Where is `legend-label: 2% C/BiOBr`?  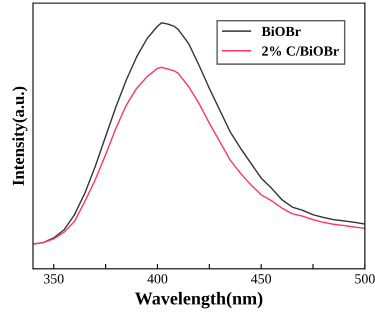
legend-label: 2% C/BiOBr is located at coordinates (300, 51).